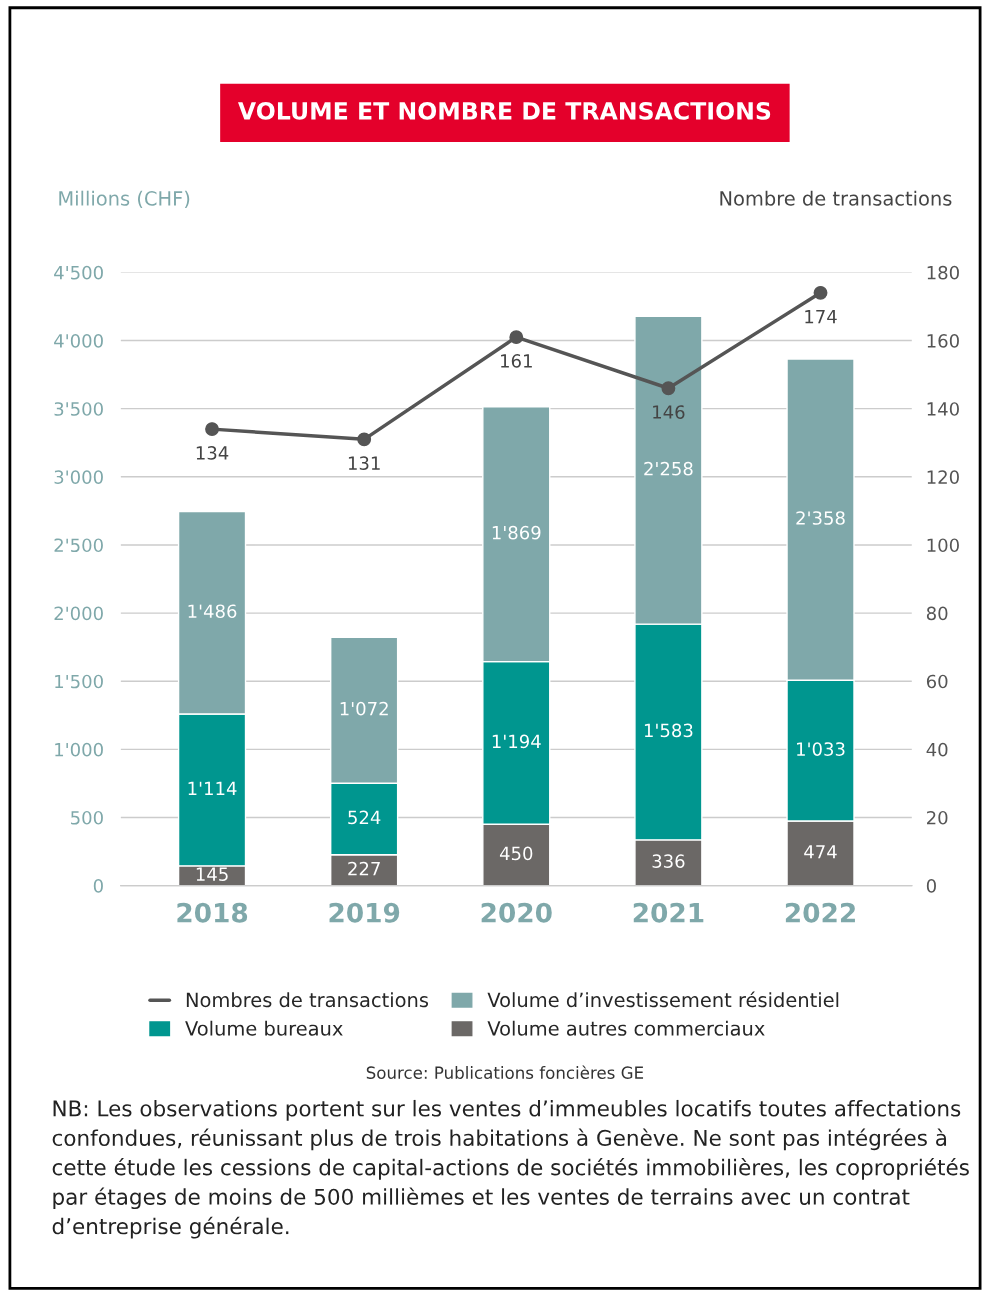 The height and width of the screenshot is (1291, 990). What do you see at coordinates (516, 532) in the screenshot?
I see `data-label: 1'869` at bounding box center [516, 532].